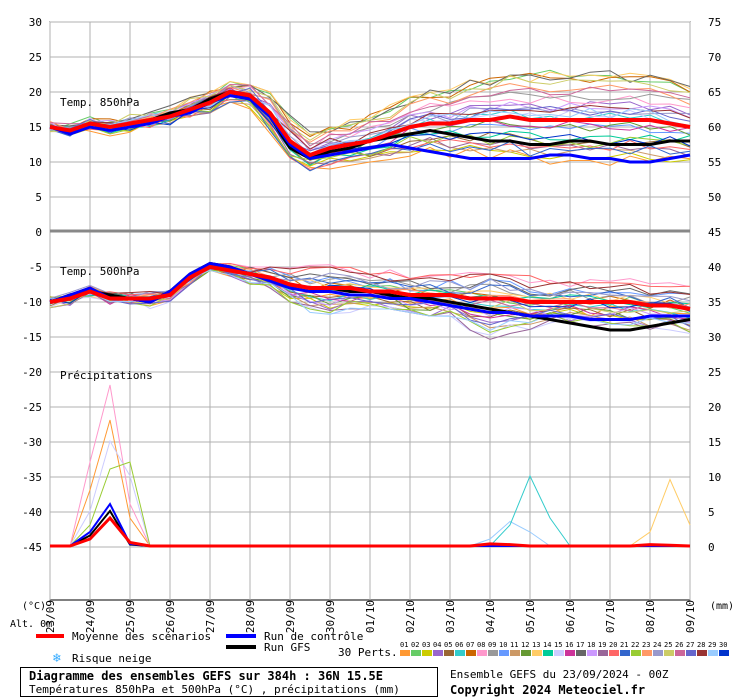 The image size is (740, 700). I want to click on y-left-tick: -20, so click(32, 372).